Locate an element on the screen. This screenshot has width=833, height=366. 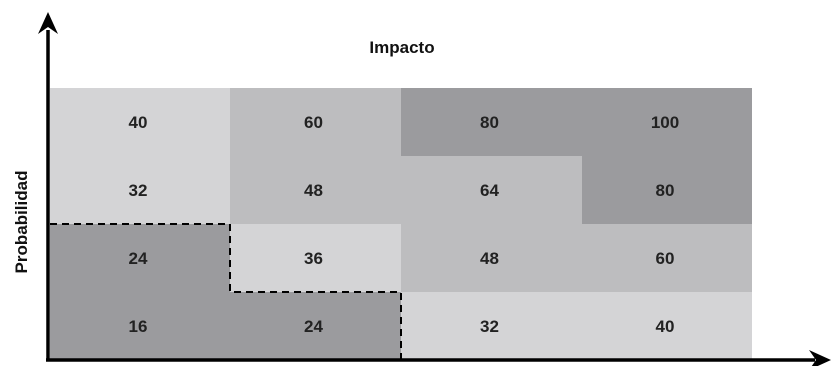
y-axis-label: Probabilidad is located at coordinates (21, 222).